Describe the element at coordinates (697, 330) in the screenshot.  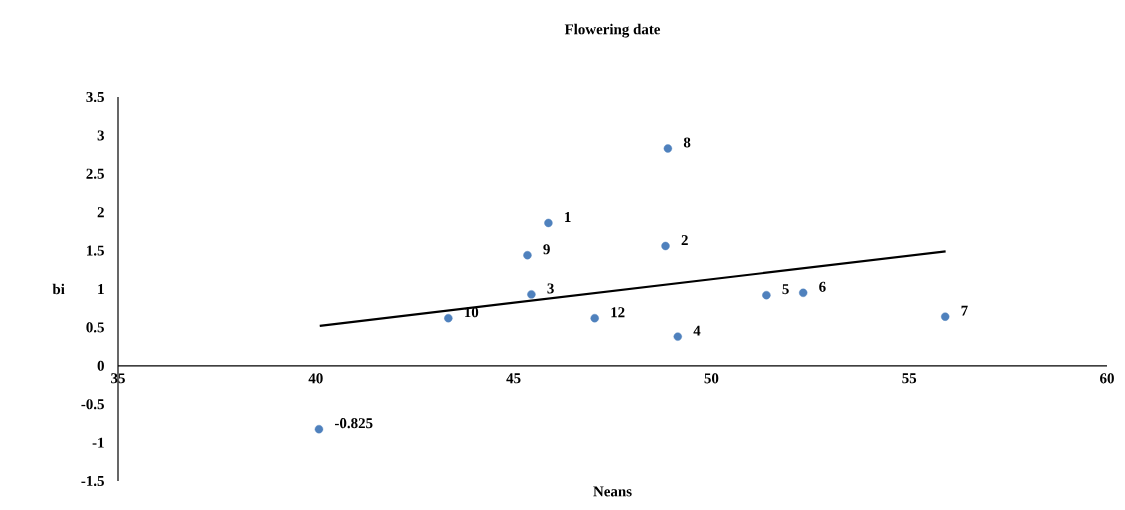
I see `annotation: 4` at that location.